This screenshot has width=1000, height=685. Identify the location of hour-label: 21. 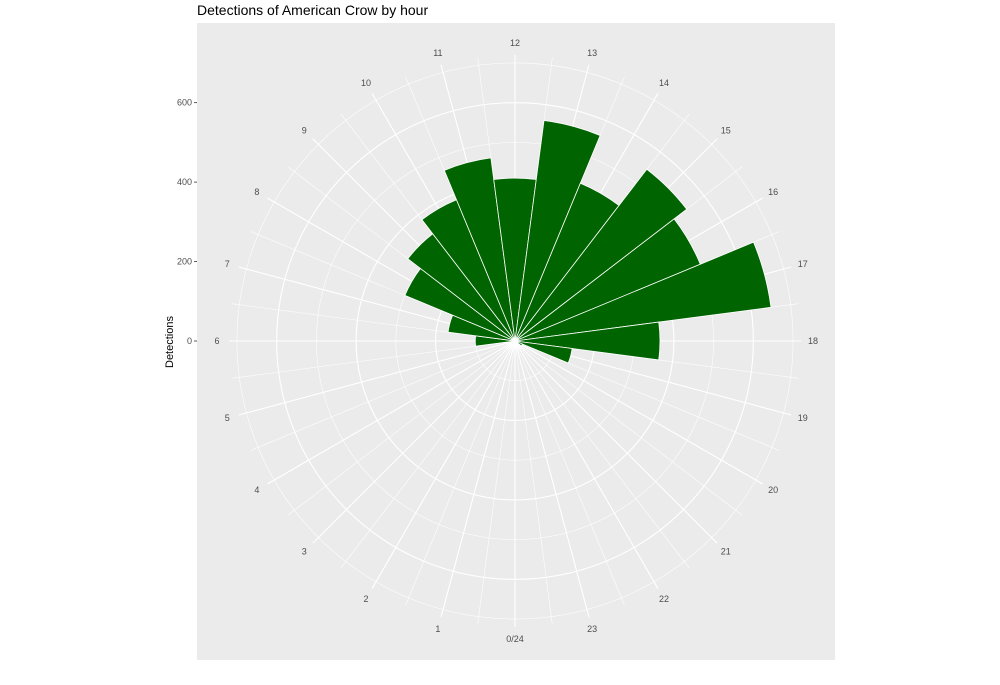
(726, 552).